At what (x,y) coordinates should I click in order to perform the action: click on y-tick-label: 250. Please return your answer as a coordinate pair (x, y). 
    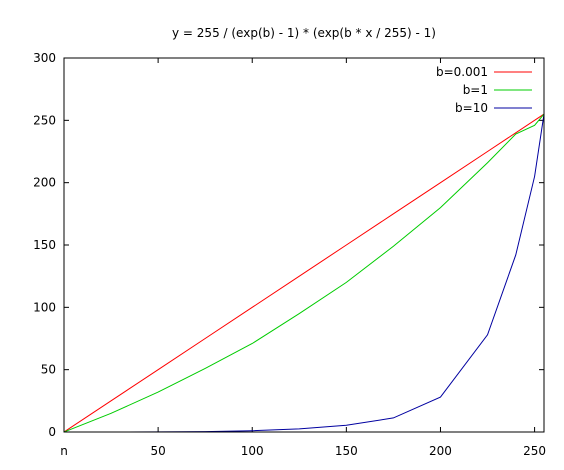
    Looking at the image, I should click on (44, 120).